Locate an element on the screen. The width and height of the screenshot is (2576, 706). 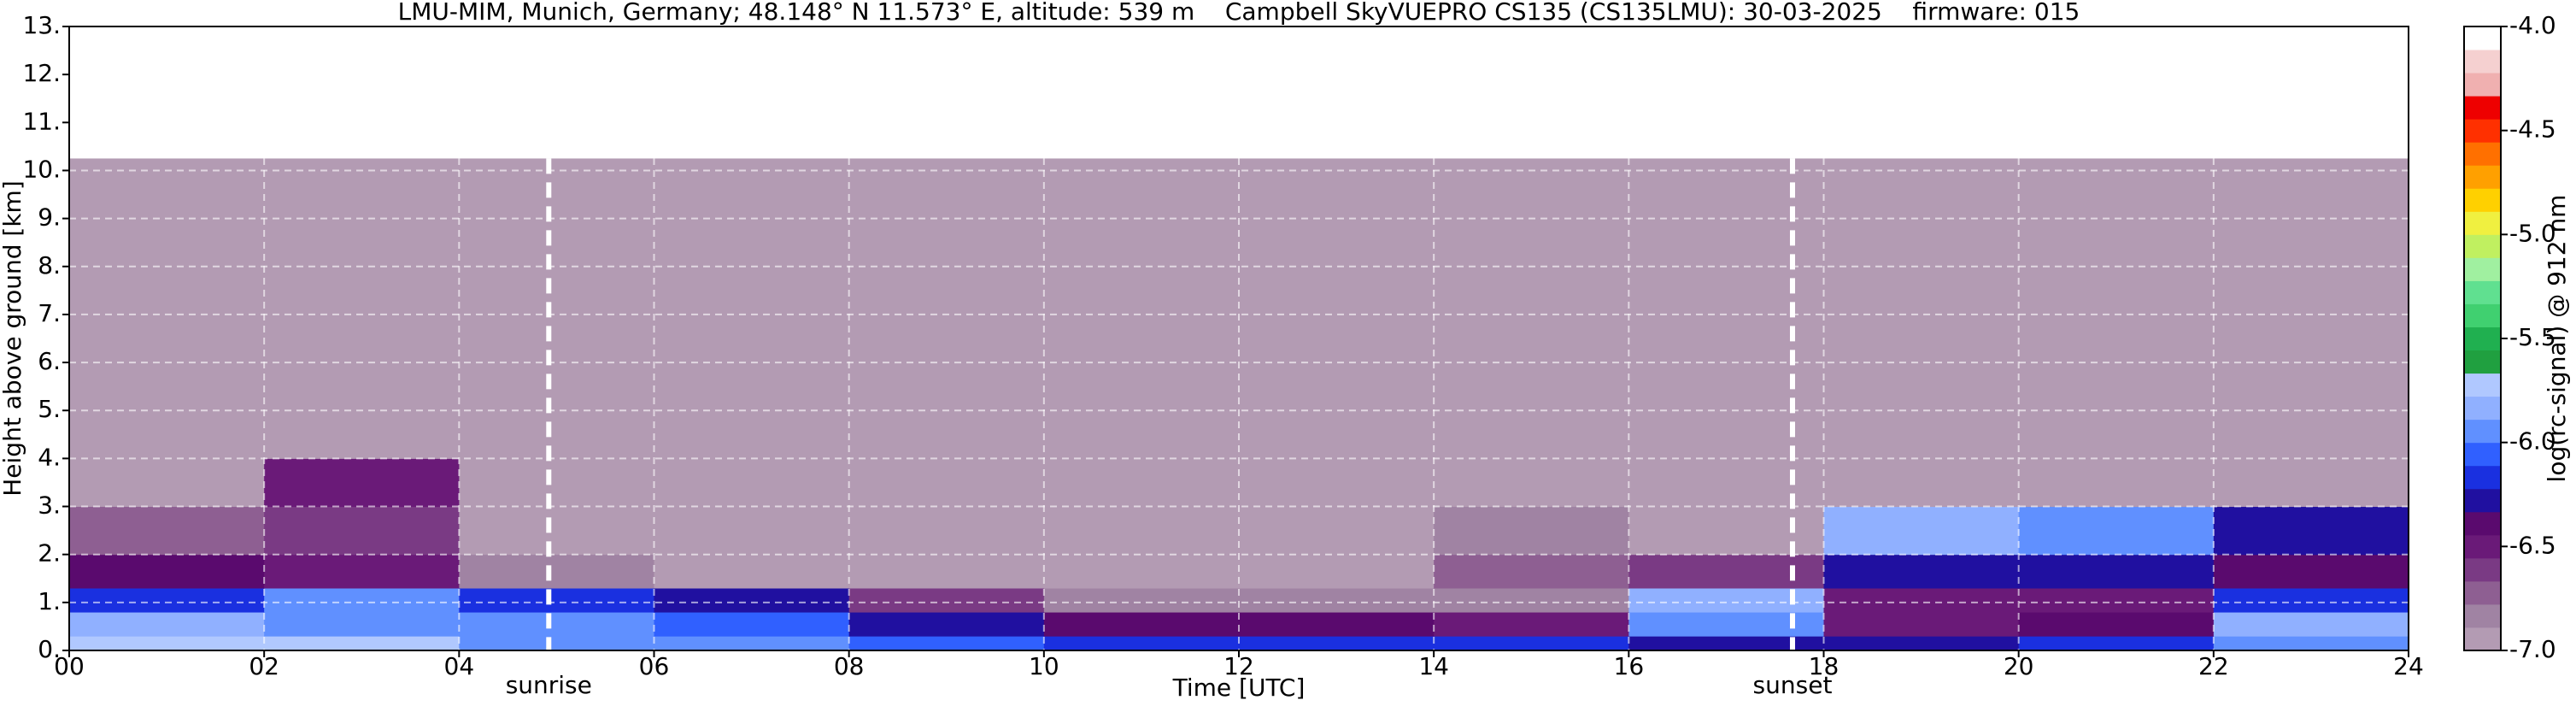
annotation-label: sunrise is located at coordinates (549, 685).